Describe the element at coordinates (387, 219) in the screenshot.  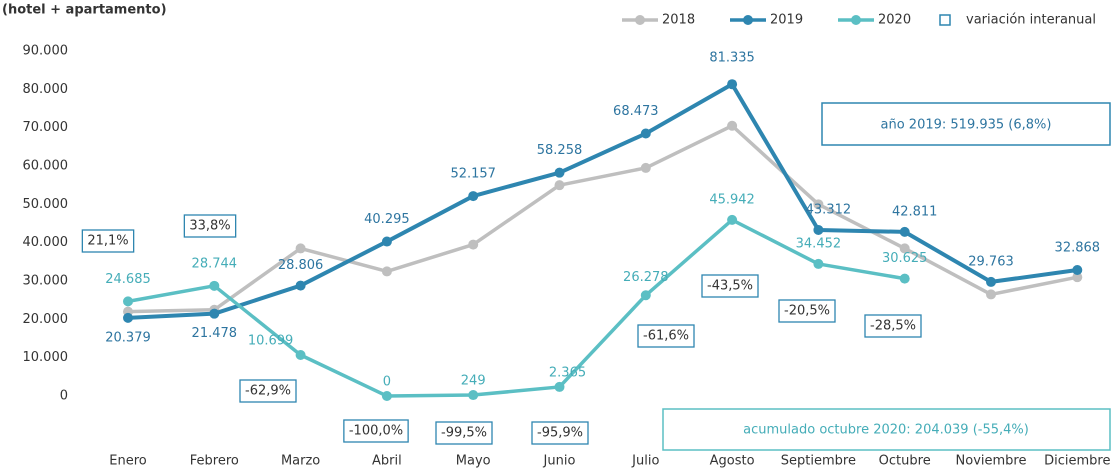
I see `data-label: 40.295` at that location.